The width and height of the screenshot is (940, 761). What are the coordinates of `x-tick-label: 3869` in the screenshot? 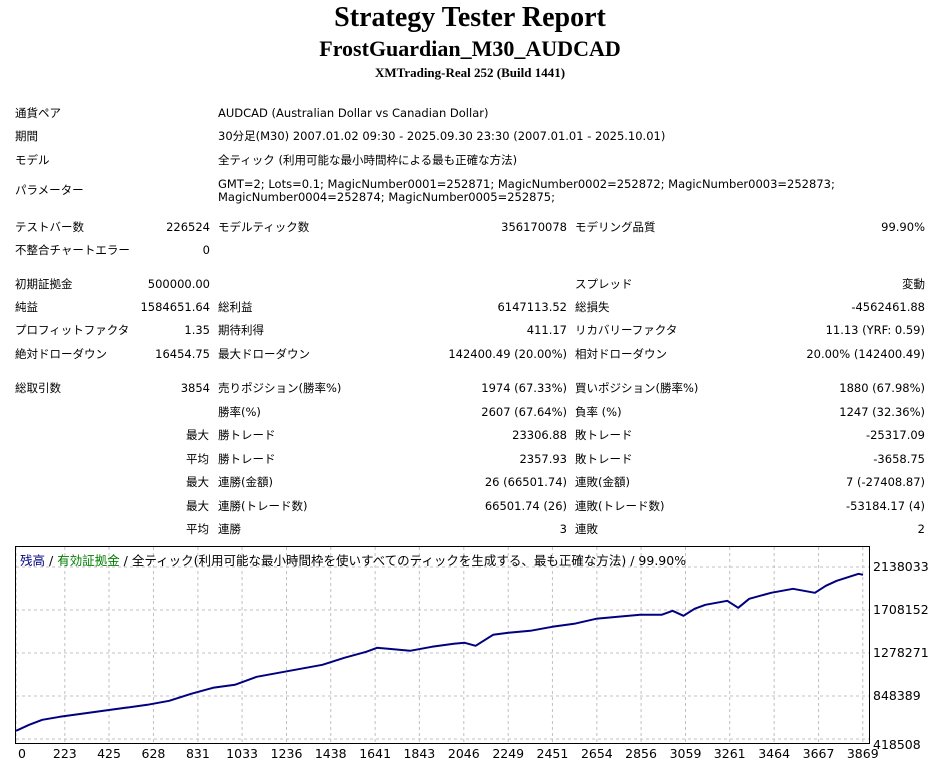 It's located at (862, 753).